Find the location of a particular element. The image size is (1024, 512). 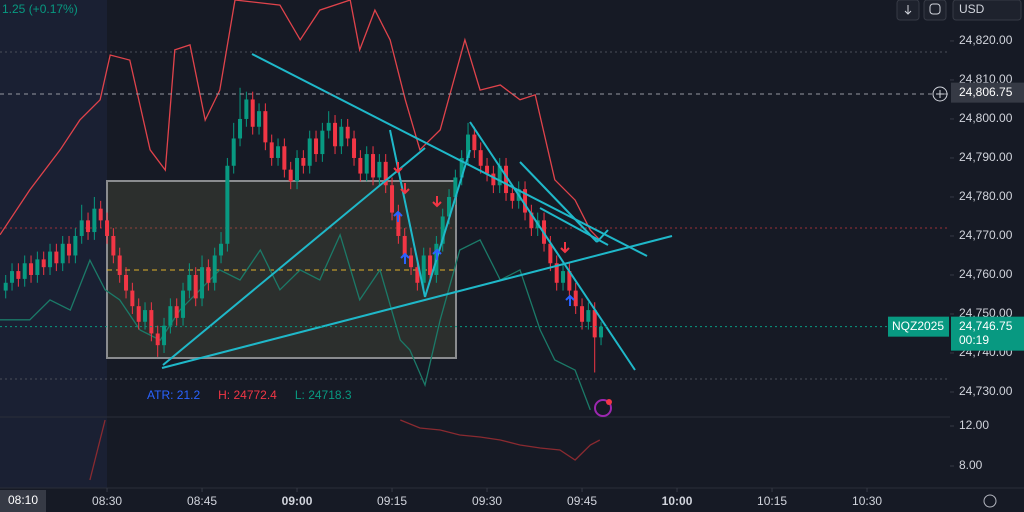

y-tick-label: 24,770.00 is located at coordinates (986, 235).